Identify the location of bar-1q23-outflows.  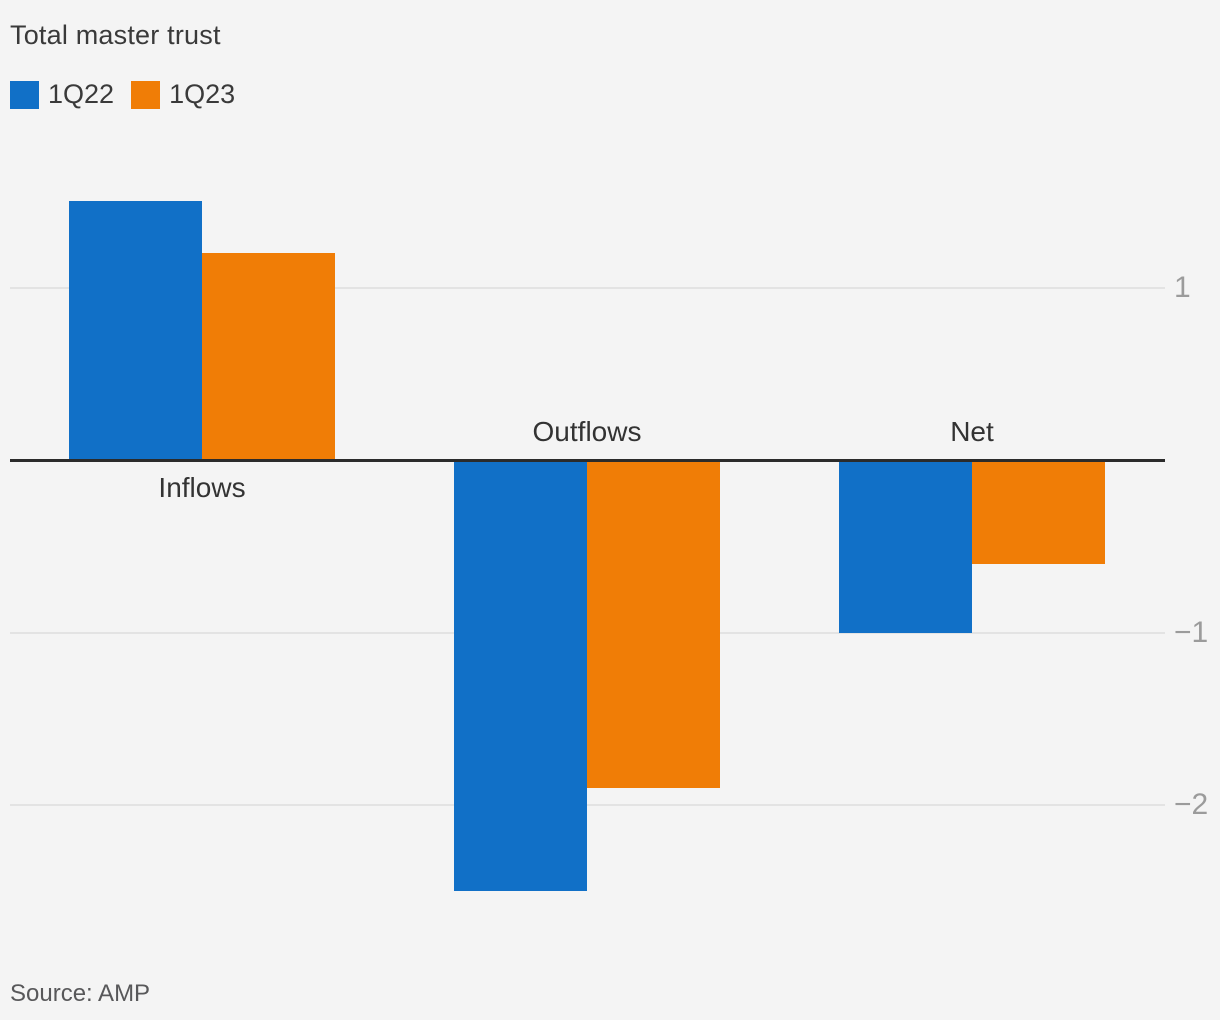
(653, 624).